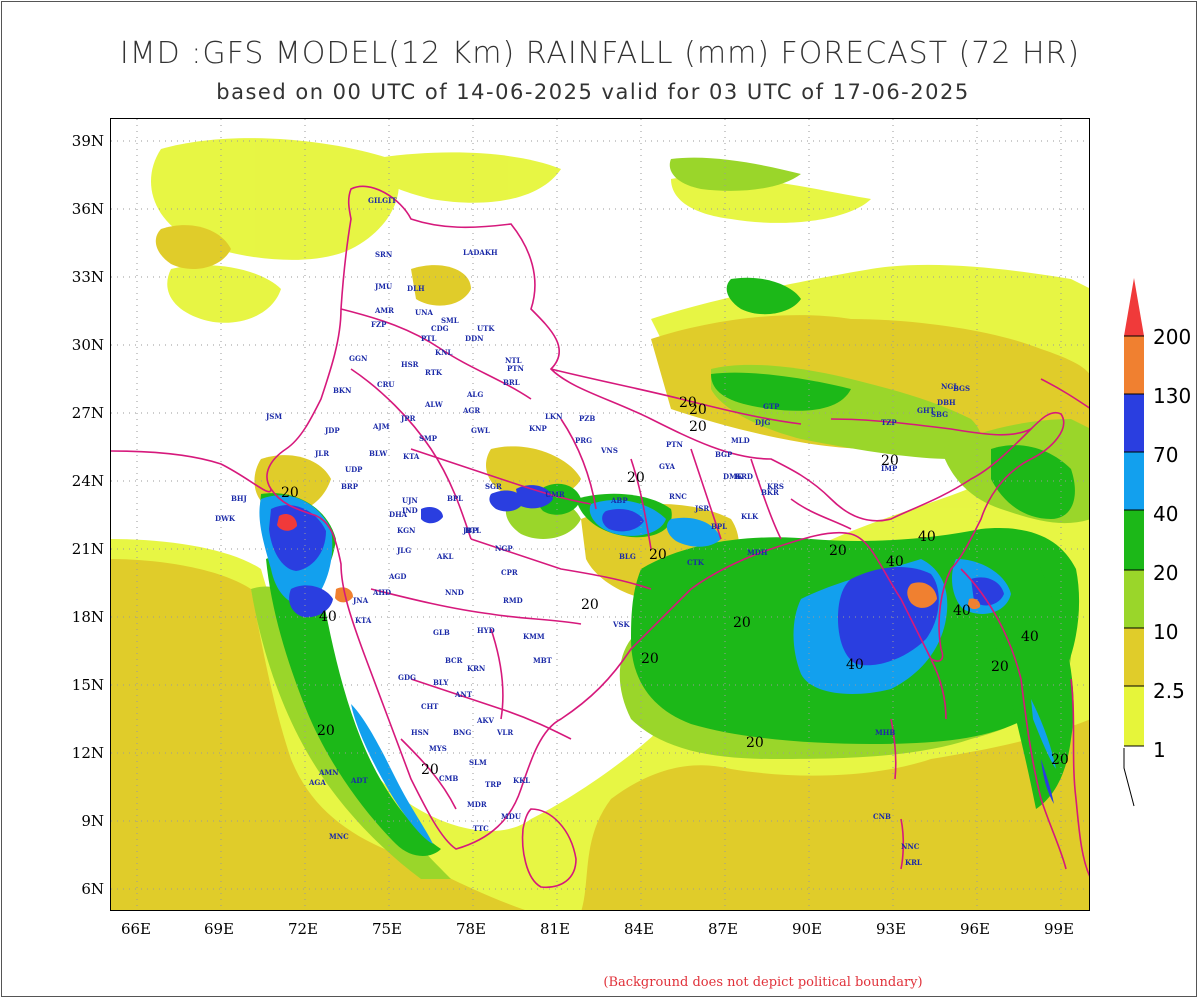  Describe the element at coordinates (504, 732) in the screenshot. I see `station-label: VLR` at that location.